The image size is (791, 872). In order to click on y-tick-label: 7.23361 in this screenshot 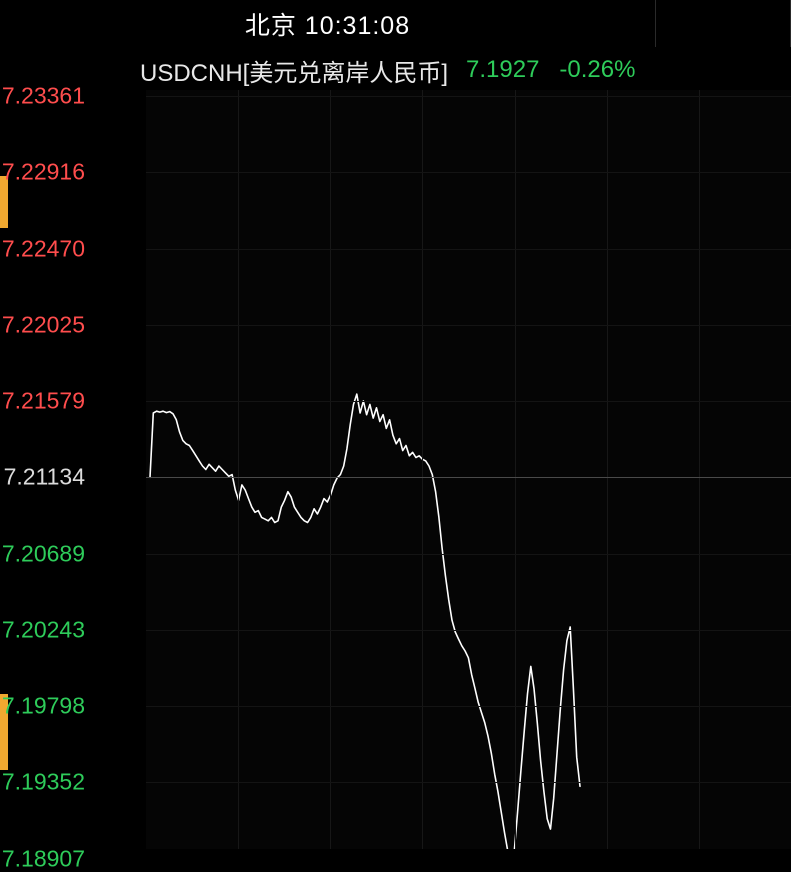, I will do `click(43, 95)`.